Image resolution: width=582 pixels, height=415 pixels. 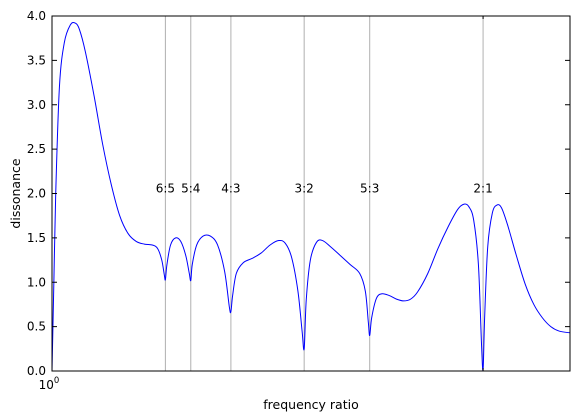 What do you see at coordinates (36, 282) in the screenshot?
I see `y-tick-label-2: 1.0` at bounding box center [36, 282].